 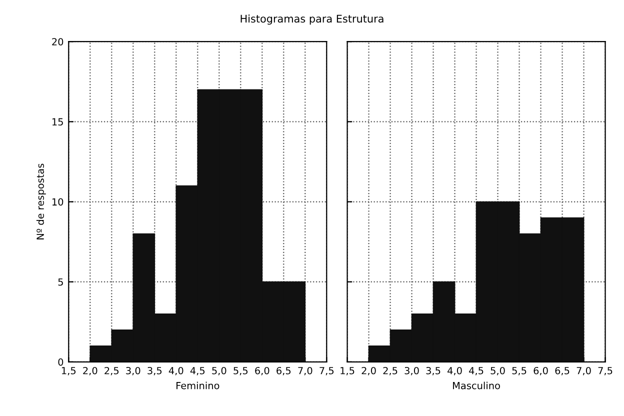 What do you see at coordinates (198, 386) in the screenshot?
I see `x-axis-title: Feminino` at bounding box center [198, 386].